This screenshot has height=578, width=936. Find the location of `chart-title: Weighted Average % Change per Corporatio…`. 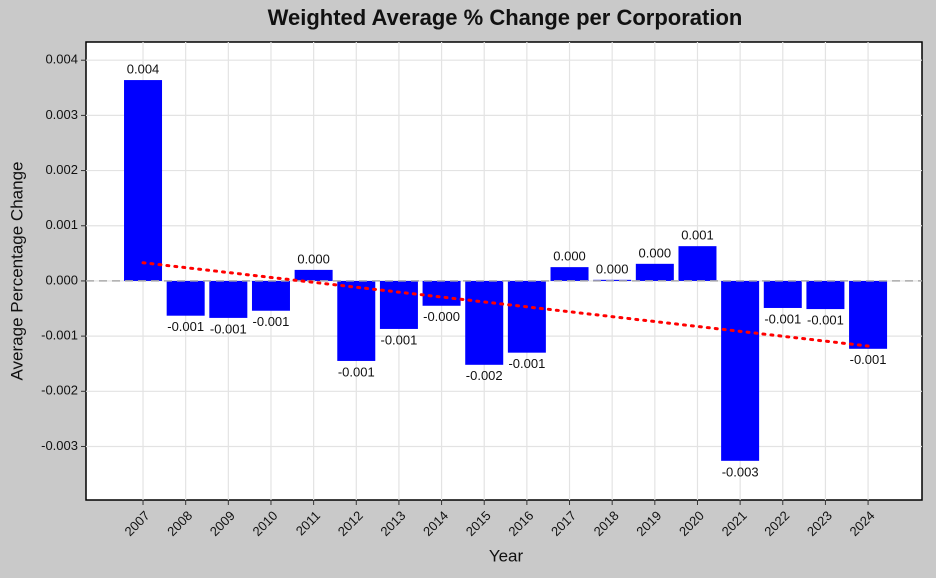

chart-title: Weighted Average % Change per Corporatio… is located at coordinates (505, 17).